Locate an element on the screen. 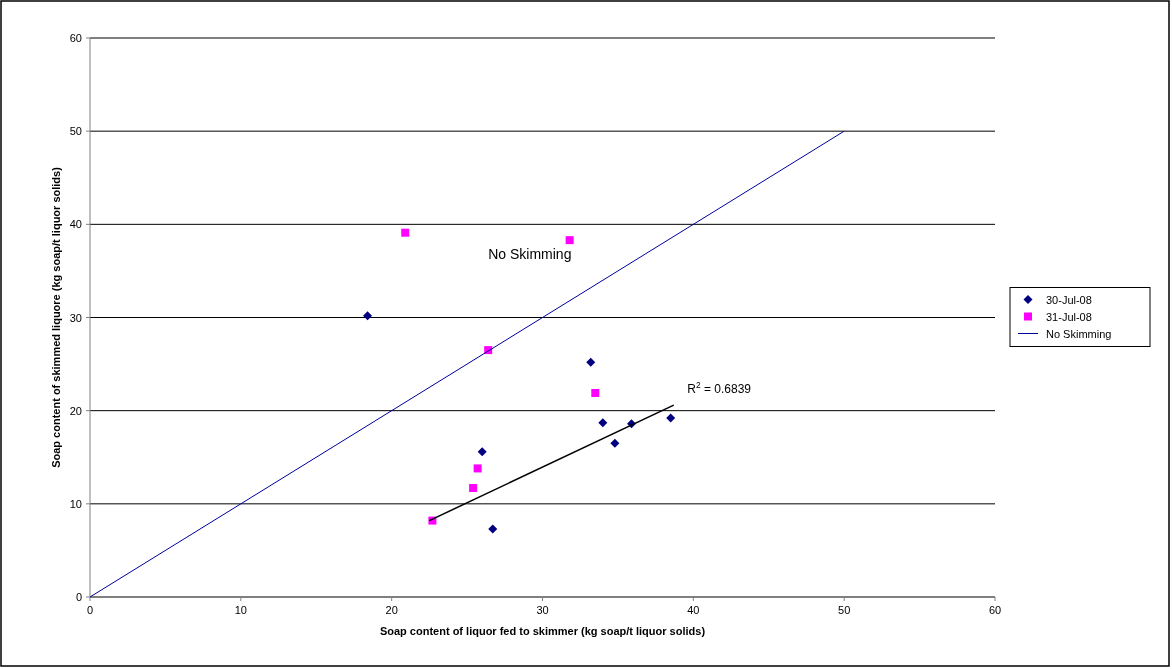  y-tick-label: 30 is located at coordinates (75, 317).